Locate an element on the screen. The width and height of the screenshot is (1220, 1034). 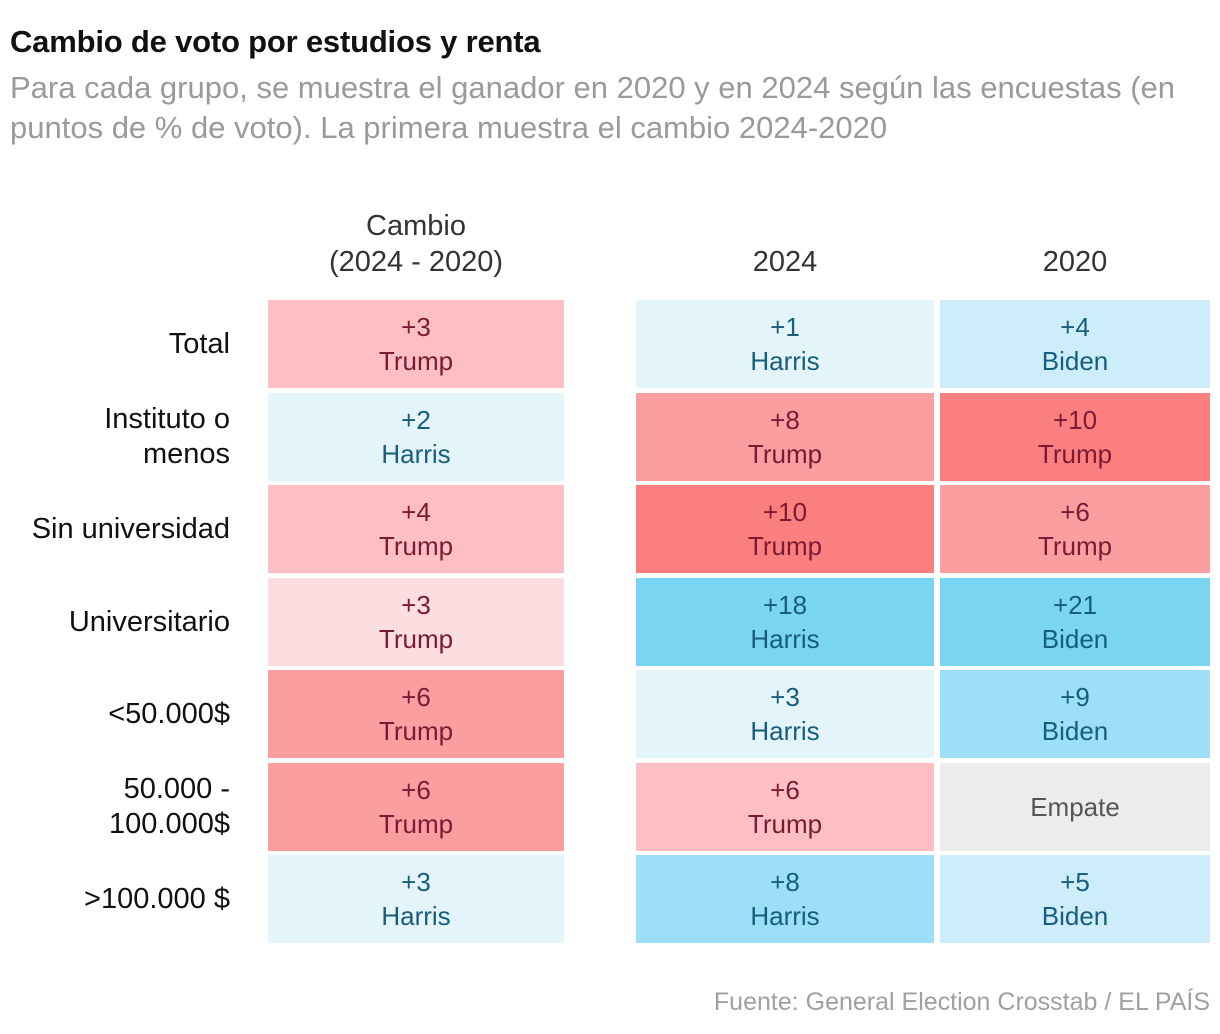
chart-title: Cambio de voto por estudios y renta is located at coordinates (275, 41).